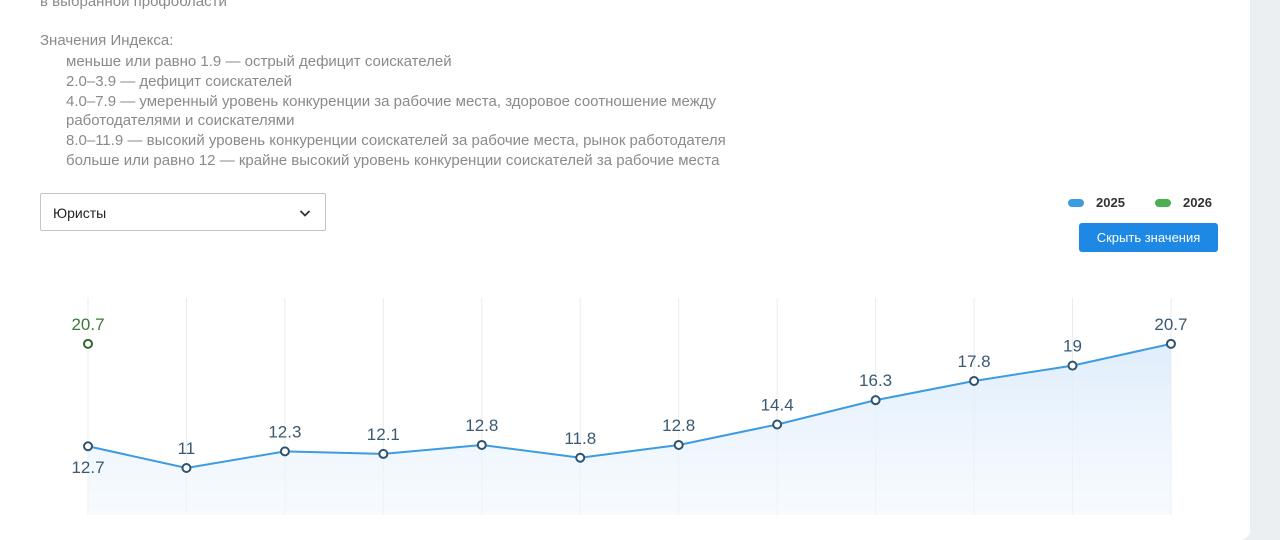 This screenshot has height=540, width=1280. I want to click on data-label-2025: 11.8, so click(580, 438).